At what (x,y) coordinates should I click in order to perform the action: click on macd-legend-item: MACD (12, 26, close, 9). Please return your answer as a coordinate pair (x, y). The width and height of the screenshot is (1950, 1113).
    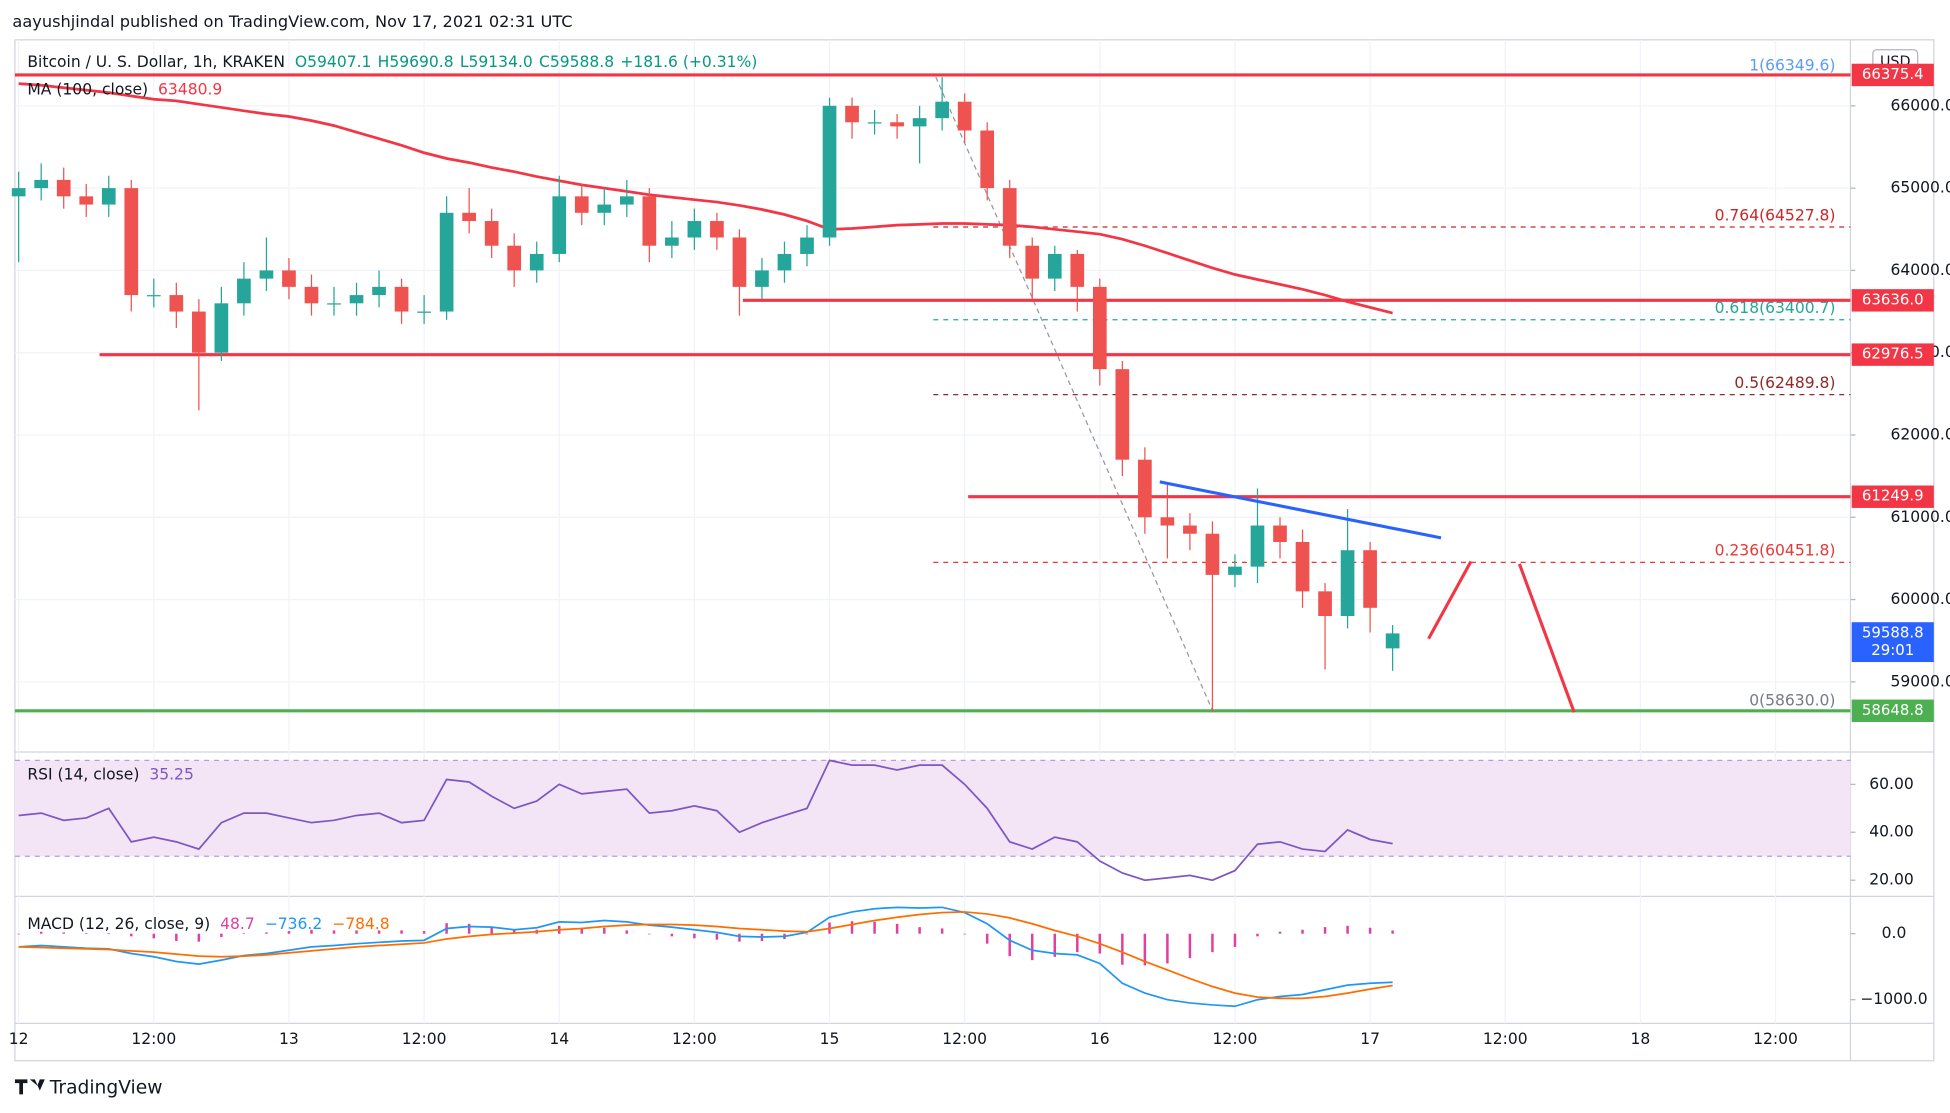
    Looking at the image, I should click on (118, 923).